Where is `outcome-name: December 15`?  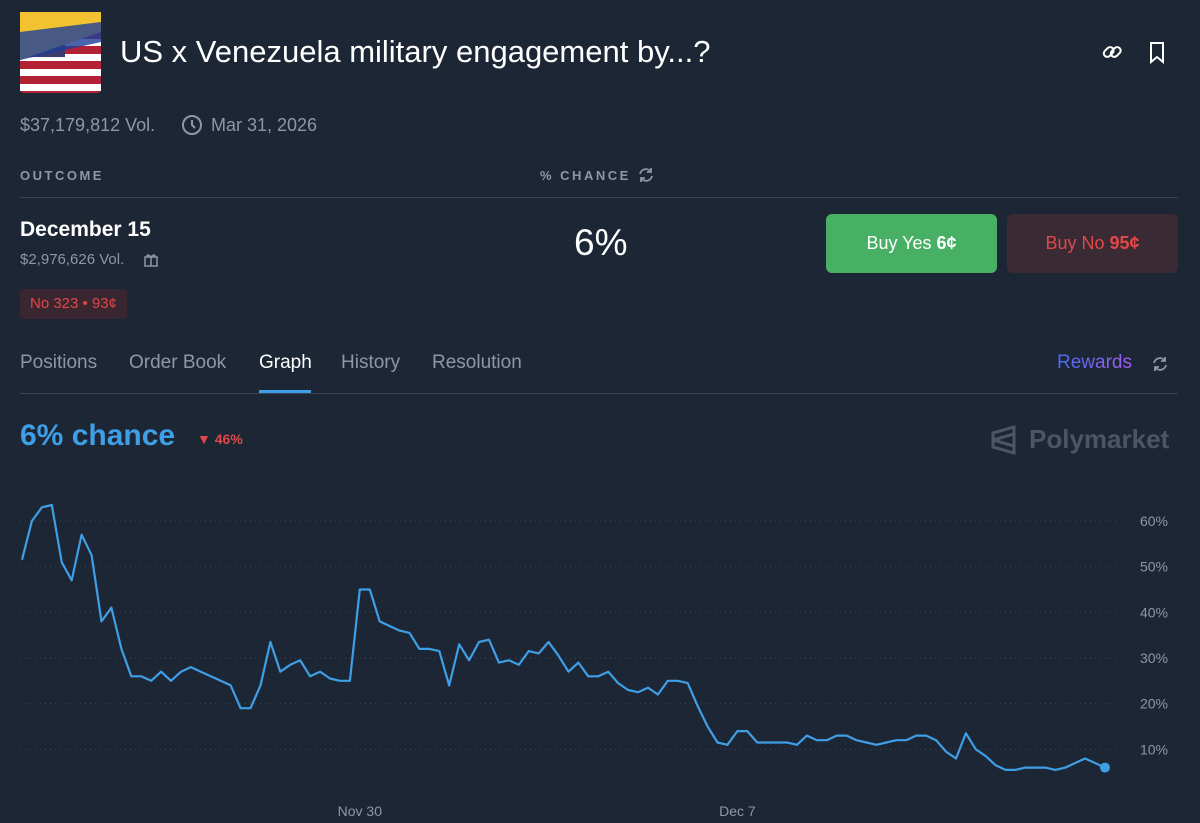 outcome-name: December 15 is located at coordinates (85, 229).